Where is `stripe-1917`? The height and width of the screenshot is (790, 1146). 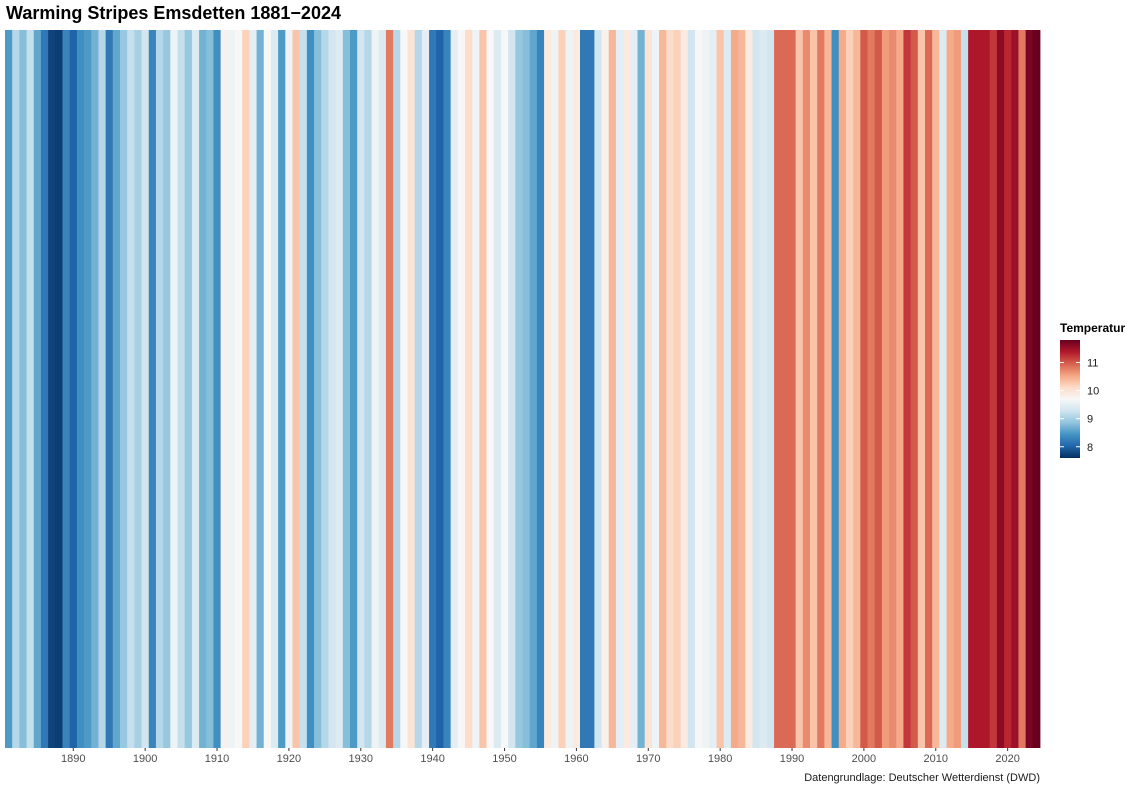 stripe-1917 is located at coordinates (267, 389).